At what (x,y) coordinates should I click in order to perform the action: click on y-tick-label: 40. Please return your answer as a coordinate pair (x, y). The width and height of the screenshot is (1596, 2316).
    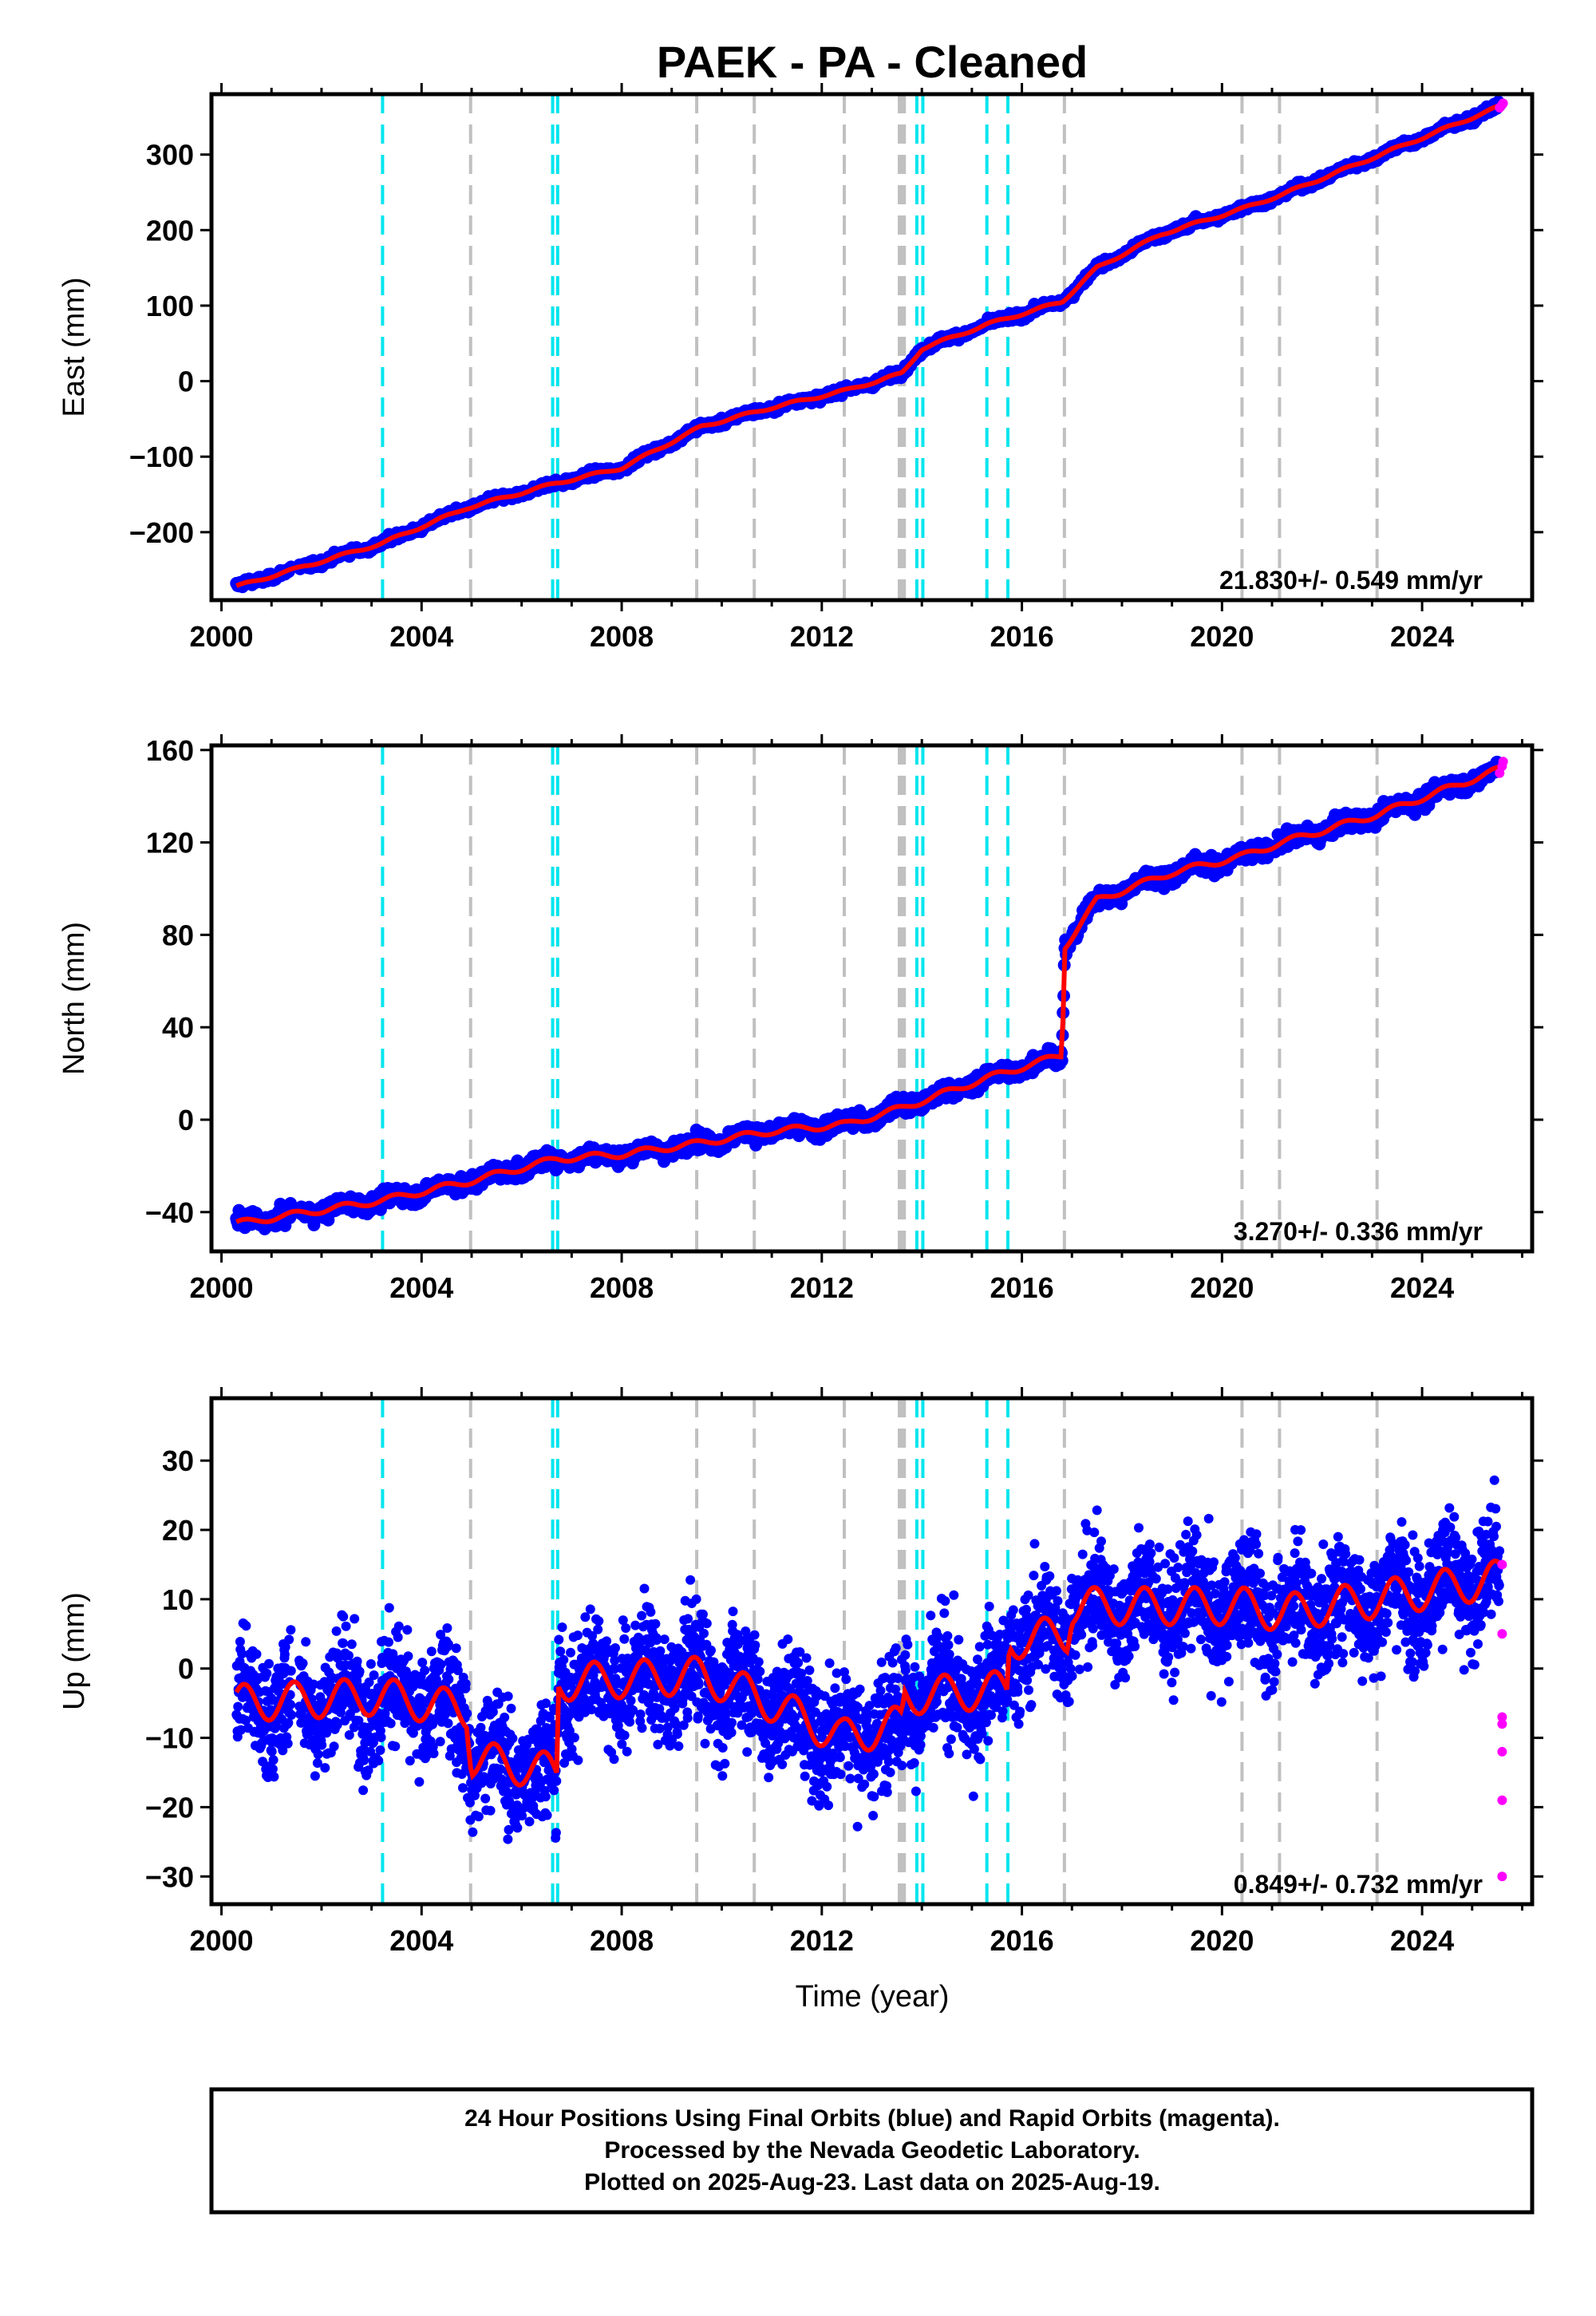
    Looking at the image, I should click on (178, 1027).